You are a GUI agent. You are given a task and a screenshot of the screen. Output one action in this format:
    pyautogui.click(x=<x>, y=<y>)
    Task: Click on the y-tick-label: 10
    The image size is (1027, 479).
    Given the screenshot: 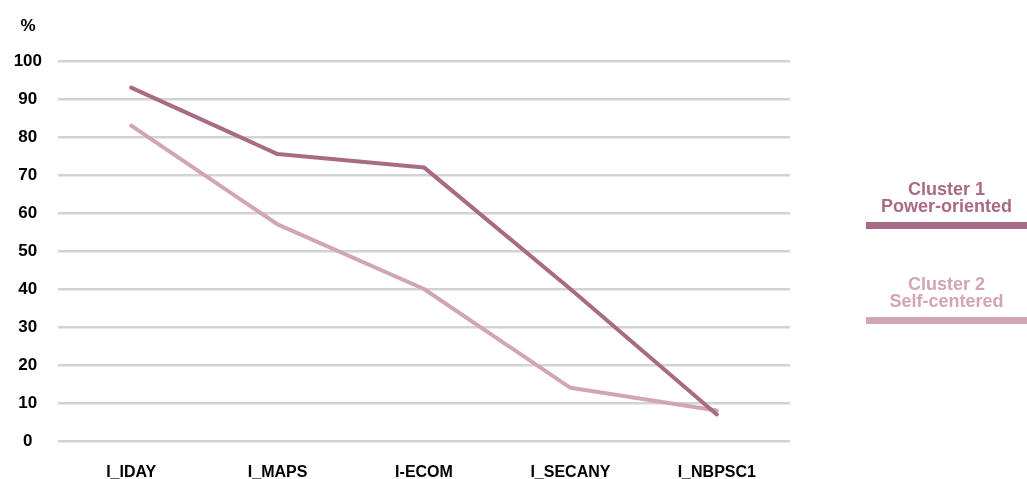 What is the action you would take?
    pyautogui.click(x=28, y=402)
    